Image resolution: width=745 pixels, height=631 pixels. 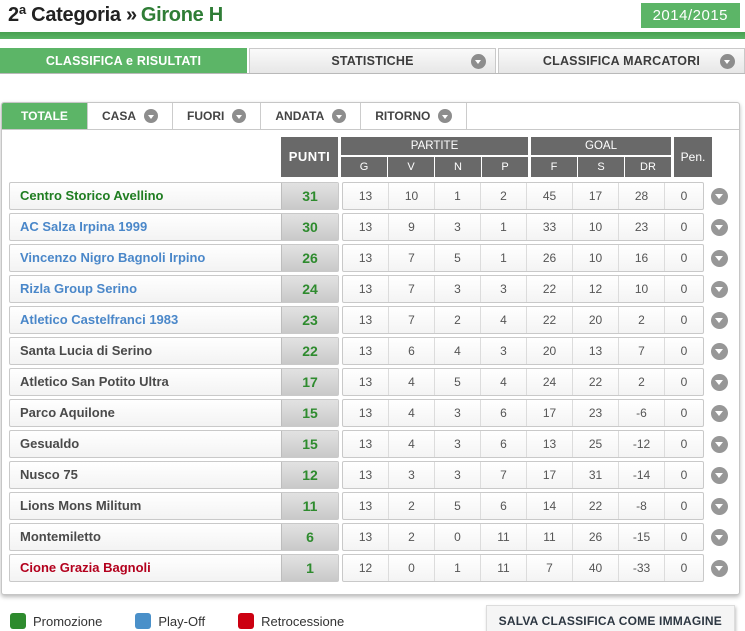 I want to click on column-header-dr: DR, so click(x=648, y=167).